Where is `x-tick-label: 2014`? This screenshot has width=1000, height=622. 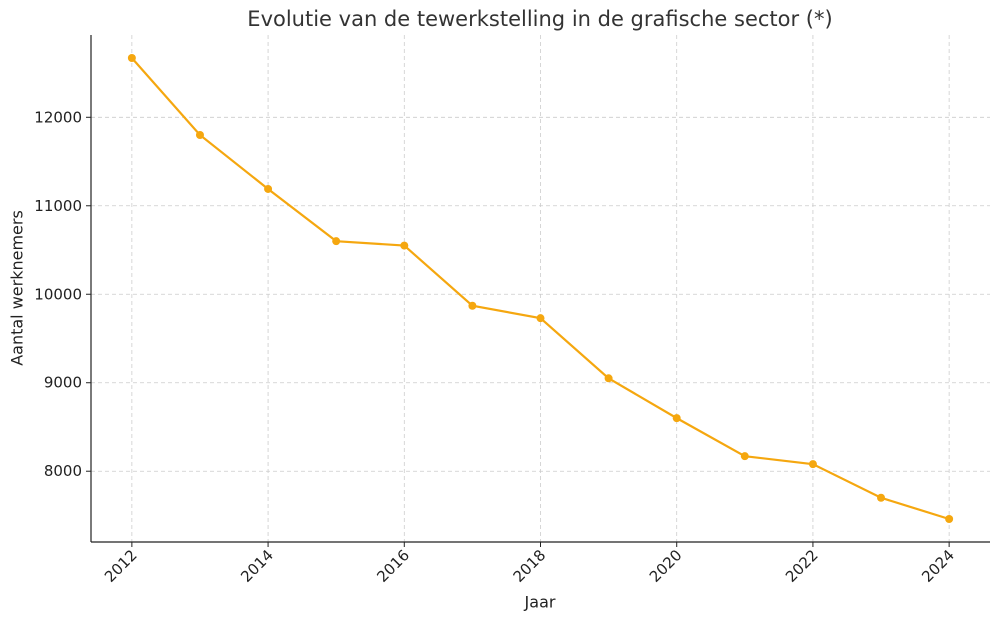
x-tick-label: 2014 is located at coordinates (257, 566).